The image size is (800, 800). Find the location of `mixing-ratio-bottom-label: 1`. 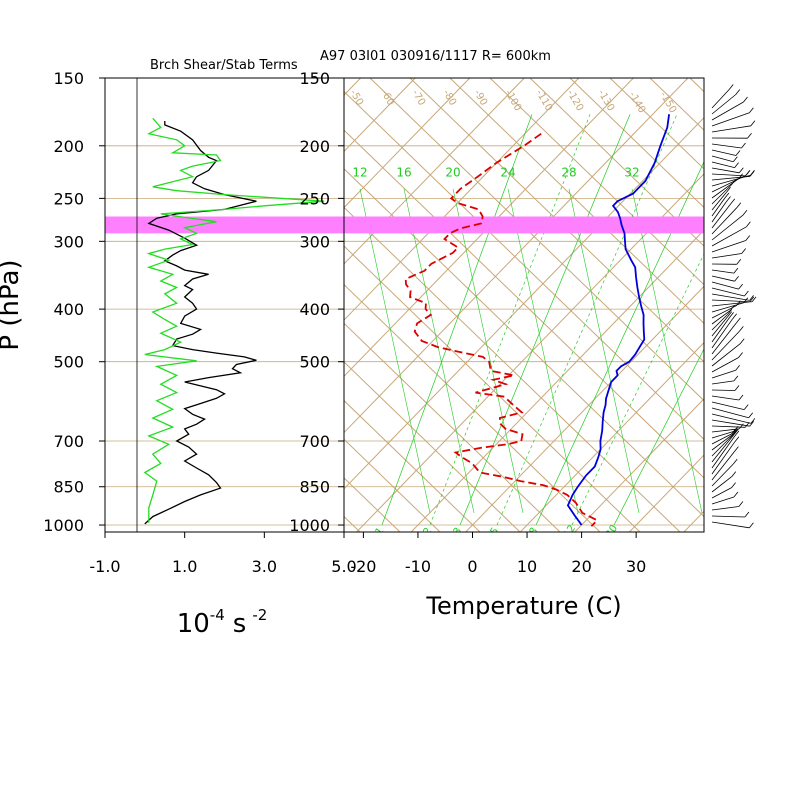

mixing-ratio-bottom-label: 1 is located at coordinates (380, 532).